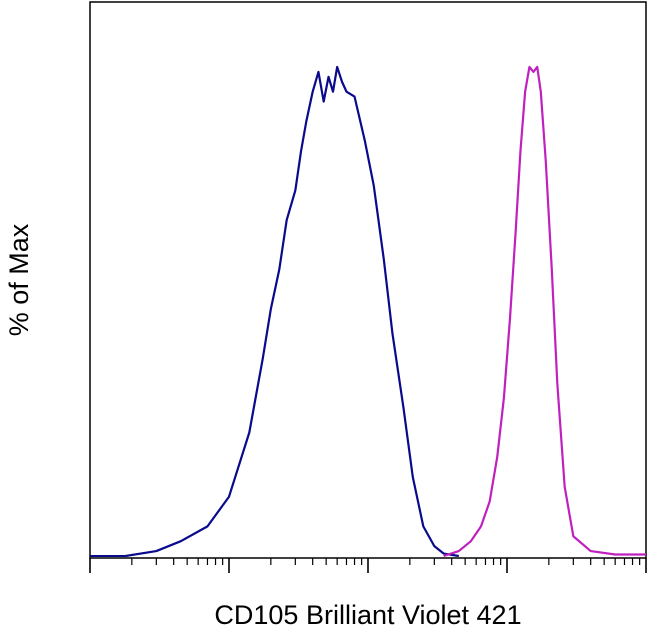  Describe the element at coordinates (19, 279) in the screenshot. I see `y-axis-label: % of Max` at that location.